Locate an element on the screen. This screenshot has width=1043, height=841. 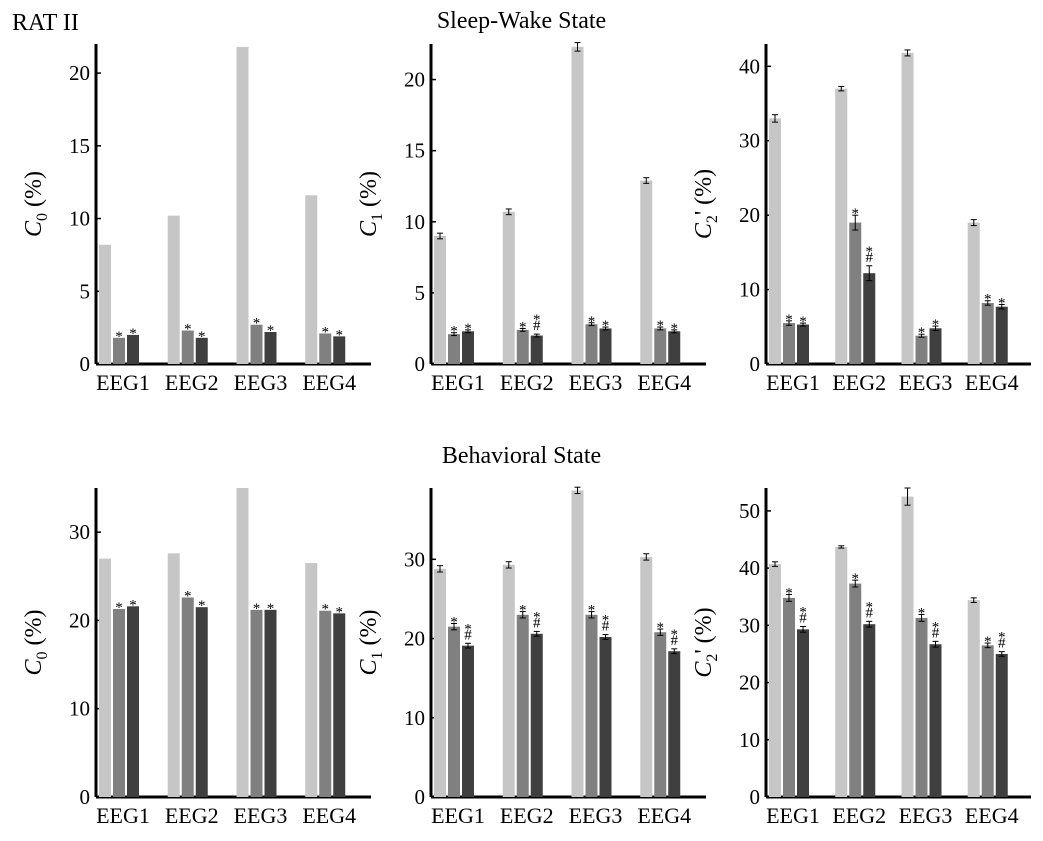
chart-panel-4: 0 10 20 30 C0 (%) * * EEG1 * * EEG2 * * EEG3 * * EEG4 is located at coordinates (196, 658).